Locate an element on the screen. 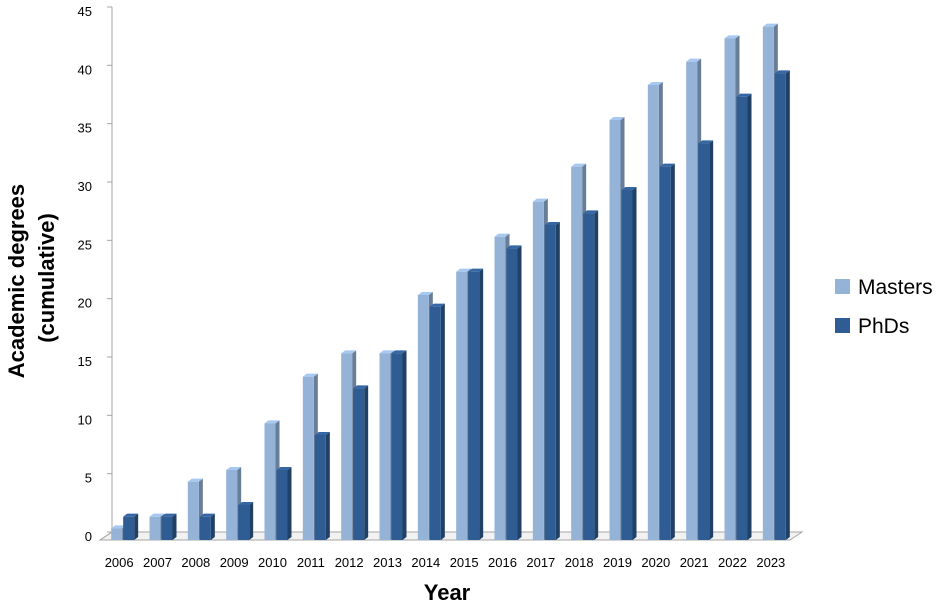 Image resolution: width=950 pixels, height=610 pixels. x-tick-label: 2007 is located at coordinates (157, 562).